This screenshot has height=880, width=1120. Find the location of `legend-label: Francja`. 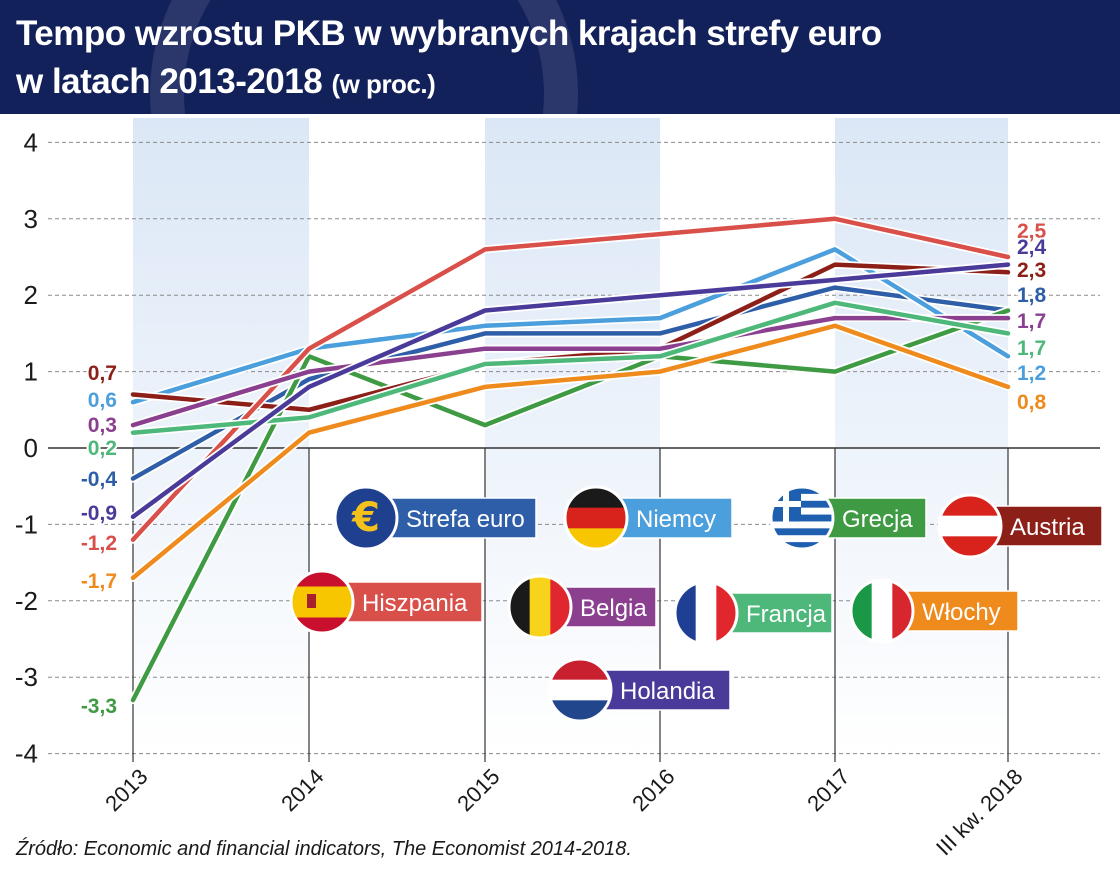

legend-label: Francja is located at coordinates (786, 614).